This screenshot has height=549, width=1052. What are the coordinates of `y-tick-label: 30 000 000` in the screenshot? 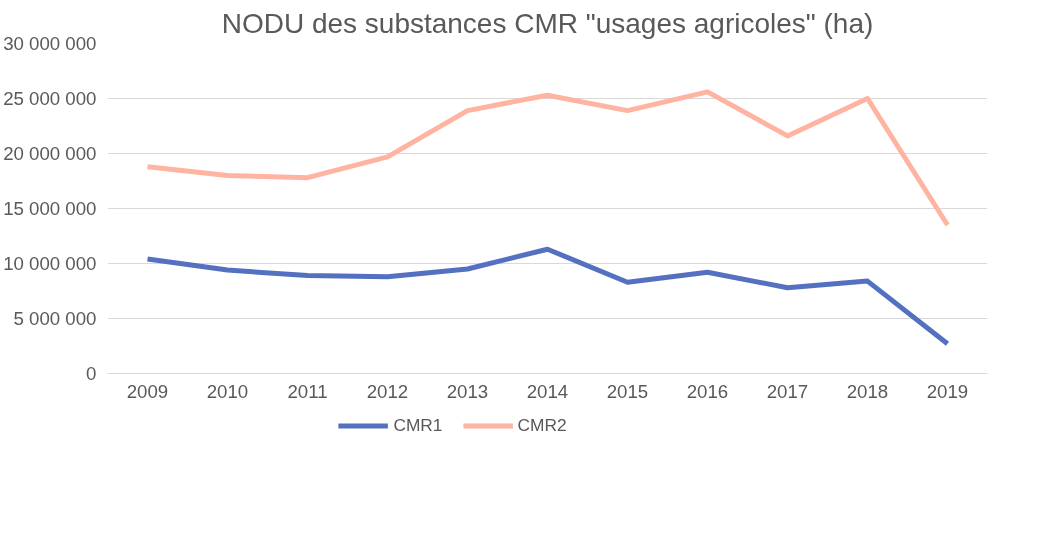 It's located at (50, 43).